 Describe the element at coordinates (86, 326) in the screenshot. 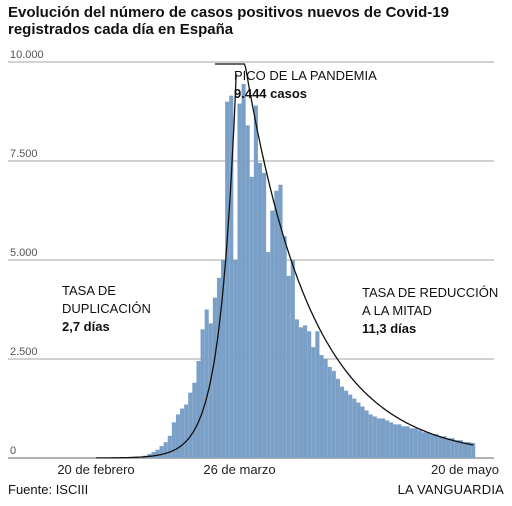

I see `doubling-annotation-value: 2,7 días` at that location.